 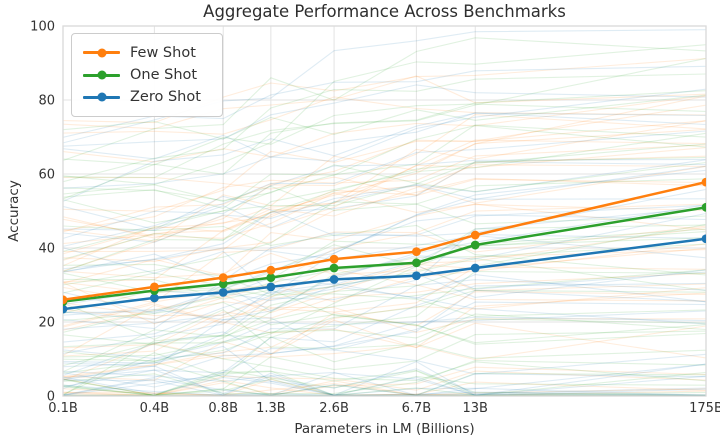 What do you see at coordinates (334, 408) in the screenshot?
I see `x-tick-label: 2.6B` at bounding box center [334, 408].